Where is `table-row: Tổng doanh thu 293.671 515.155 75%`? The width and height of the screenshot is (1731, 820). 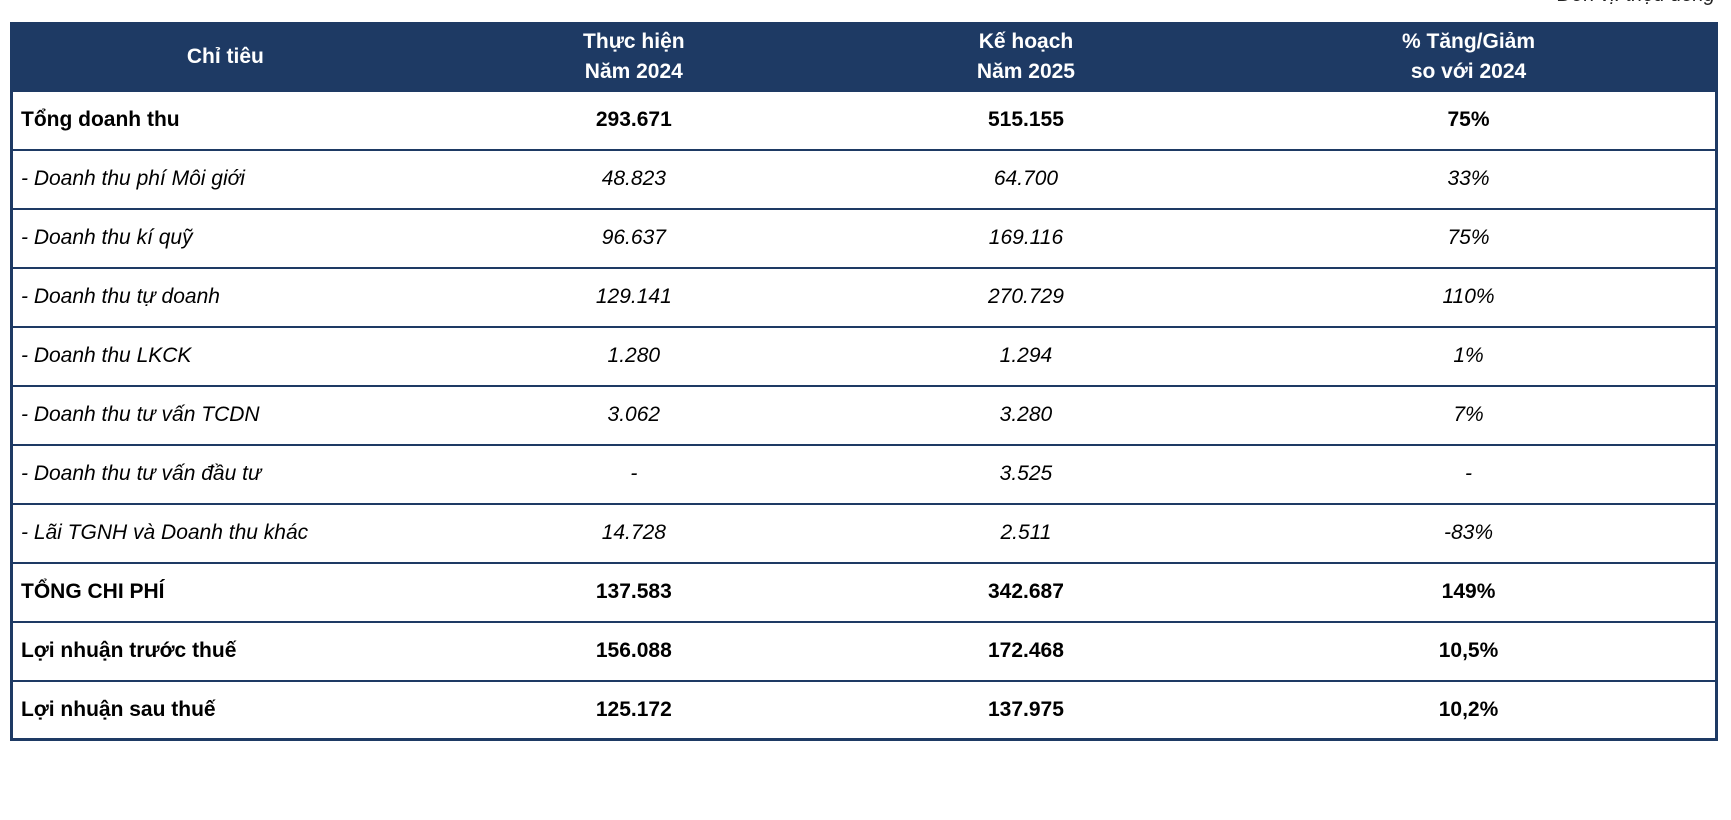 table-row: Tổng doanh thu 293.671 515.155 75% is located at coordinates (864, 120).